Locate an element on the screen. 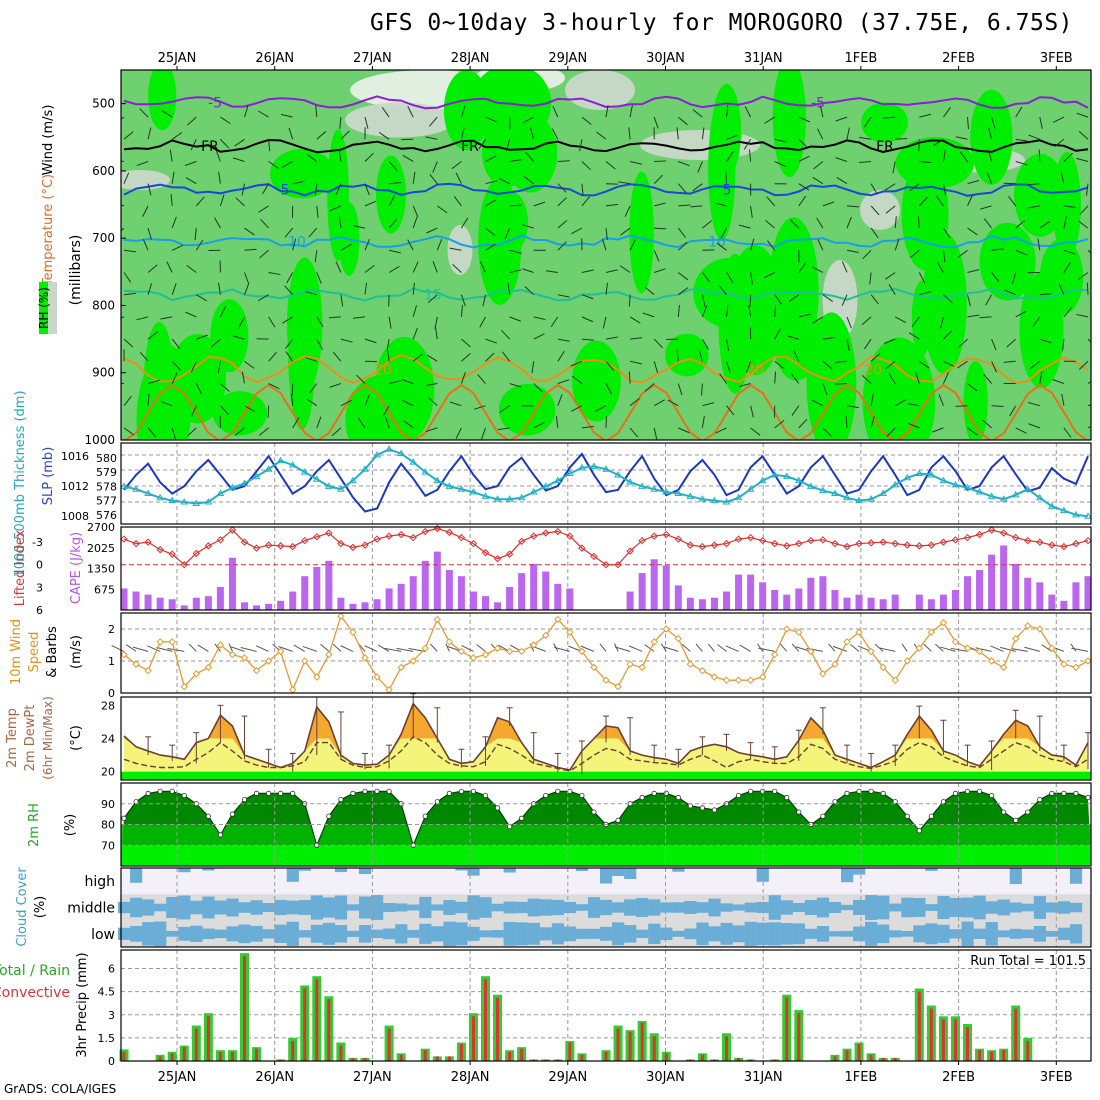  dewpoint-line is located at coordinates (606, 753).